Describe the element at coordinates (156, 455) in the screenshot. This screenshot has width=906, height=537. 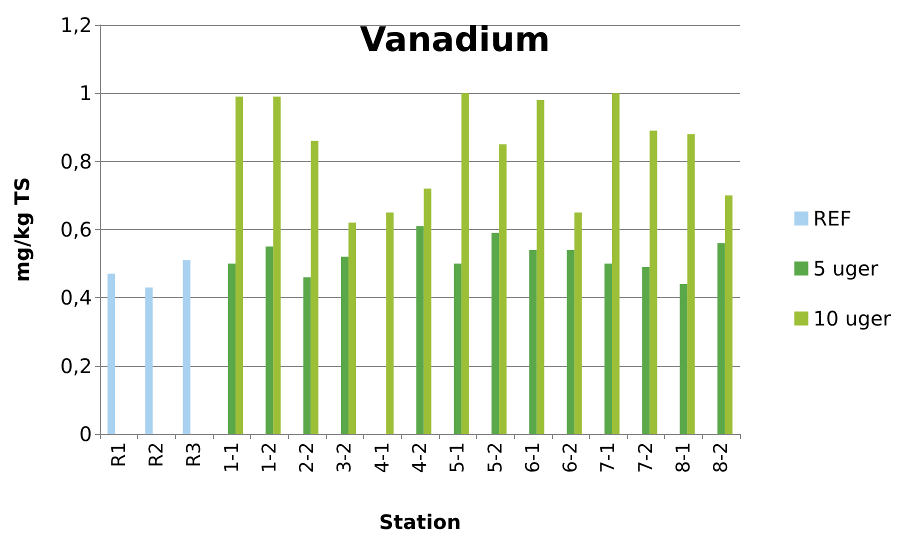
I see `x-tick-label: R2` at that location.